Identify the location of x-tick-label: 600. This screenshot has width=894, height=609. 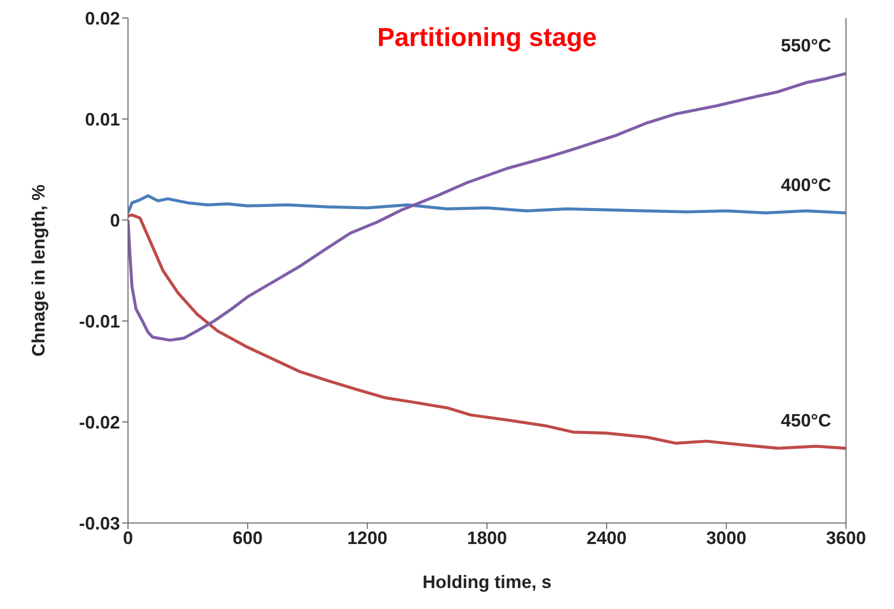
(247, 538).